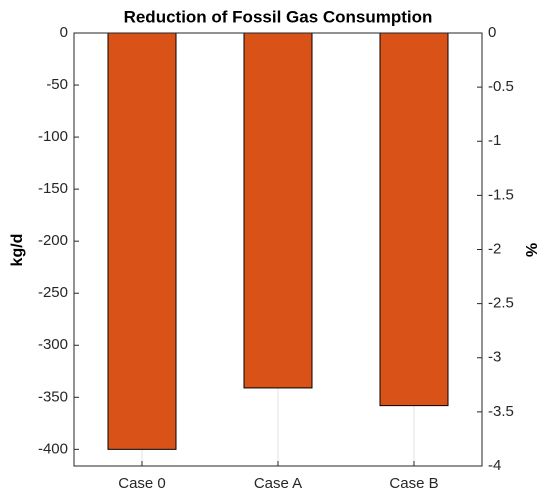  I want to click on y-tick-label: -250, so click(53, 292).